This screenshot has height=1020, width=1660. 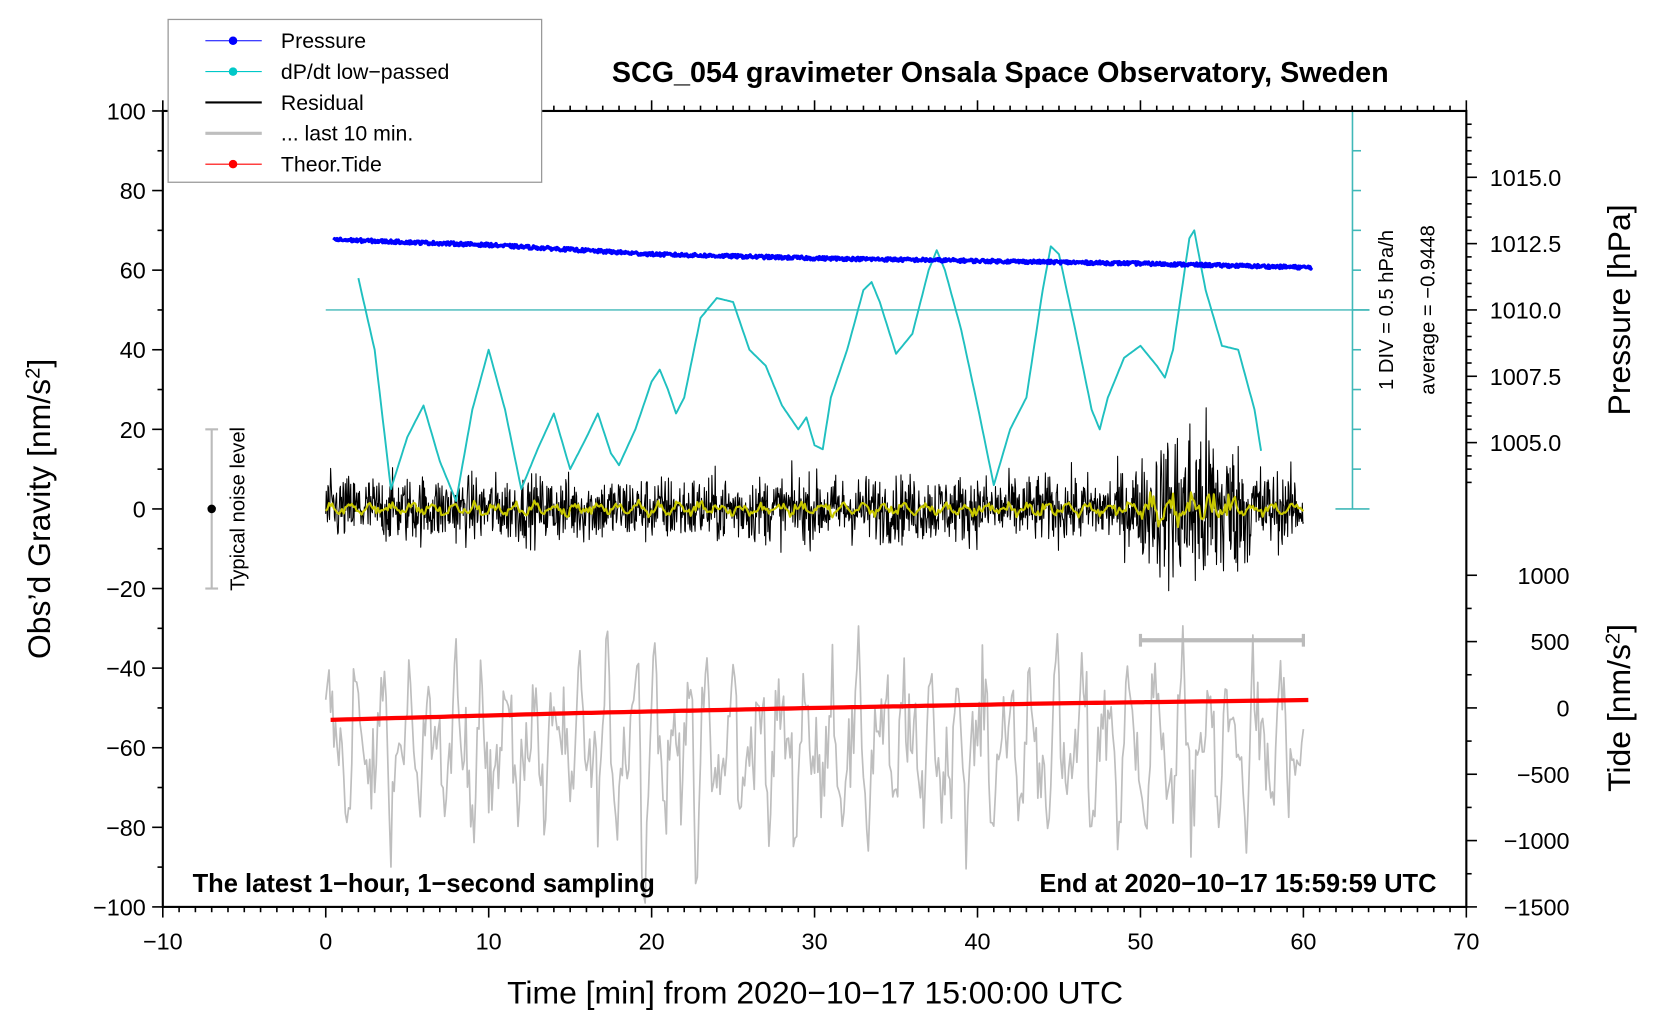 I want to click on y-axis-label-pressure: Pressure [hPa], so click(x=1619, y=309).